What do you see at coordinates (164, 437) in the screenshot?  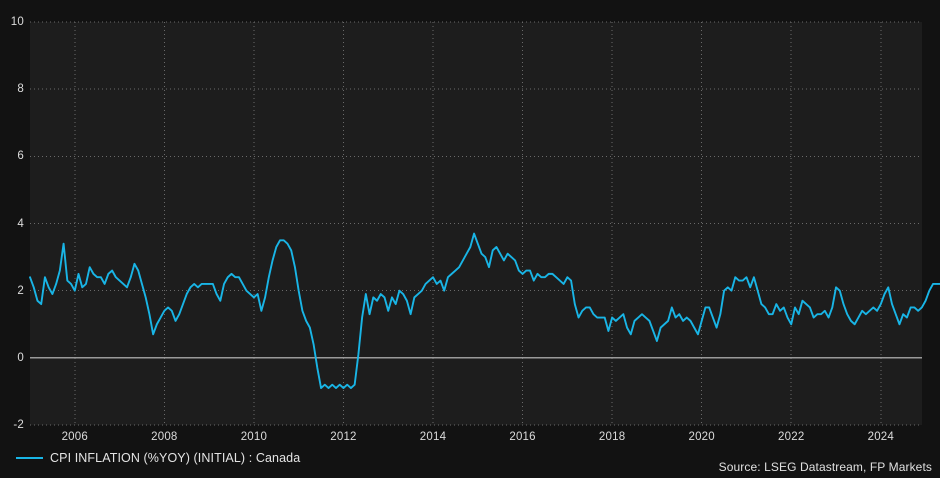 I see `x-tick-label: 2008` at bounding box center [164, 437].